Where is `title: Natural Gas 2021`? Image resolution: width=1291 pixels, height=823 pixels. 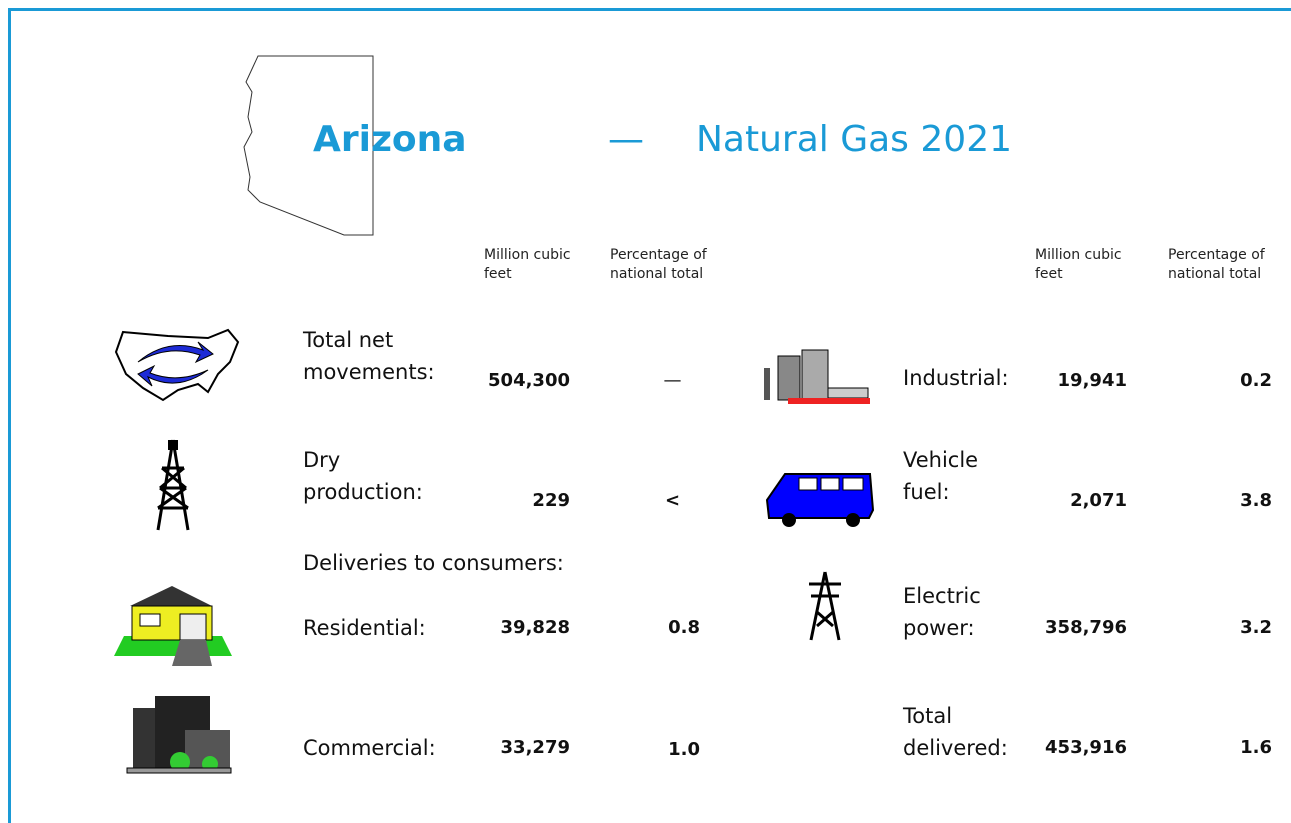
title: Natural Gas 2021 is located at coordinates (854, 139).